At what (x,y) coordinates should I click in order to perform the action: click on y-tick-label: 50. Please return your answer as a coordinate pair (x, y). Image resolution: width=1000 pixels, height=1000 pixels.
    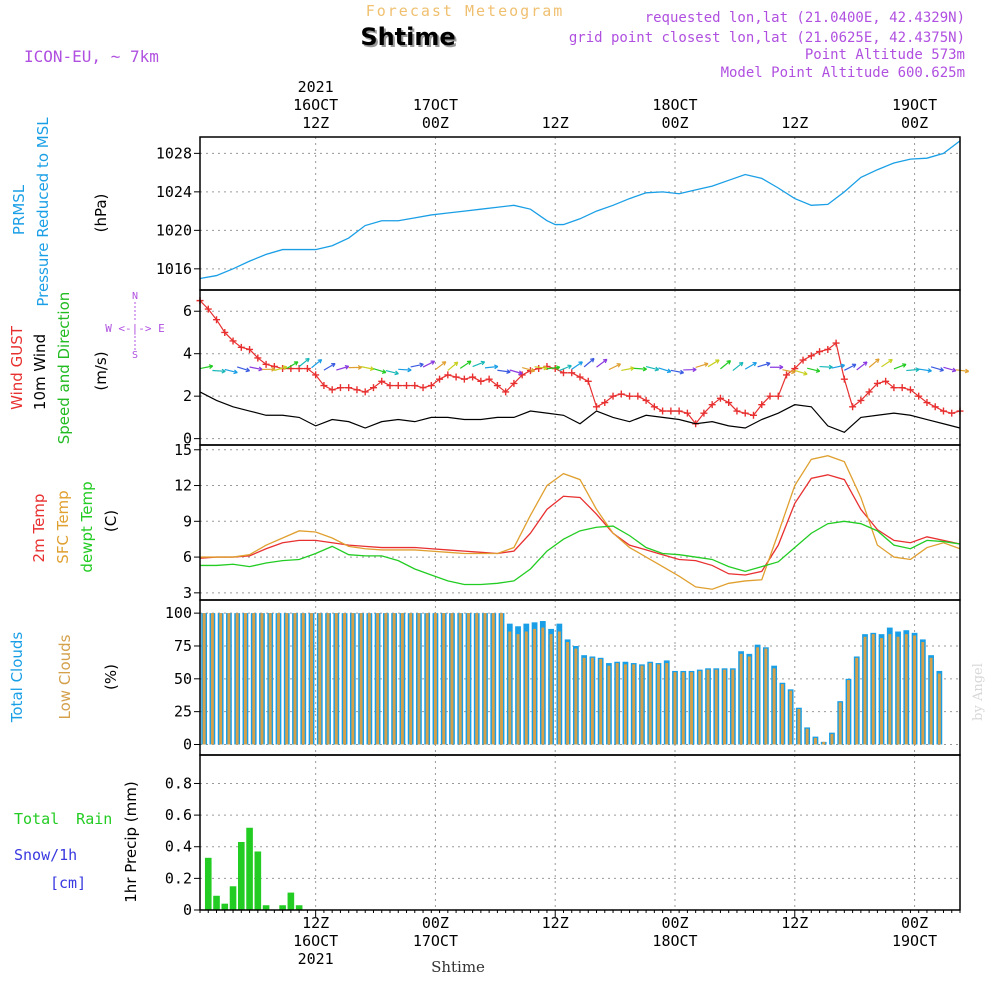
    Looking at the image, I should click on (183, 679).